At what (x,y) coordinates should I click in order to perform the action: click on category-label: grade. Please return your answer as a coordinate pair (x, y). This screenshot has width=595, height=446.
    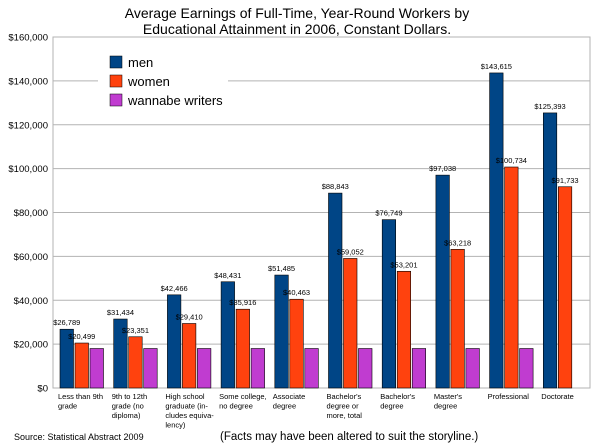
    Looking at the image, I should click on (67, 406).